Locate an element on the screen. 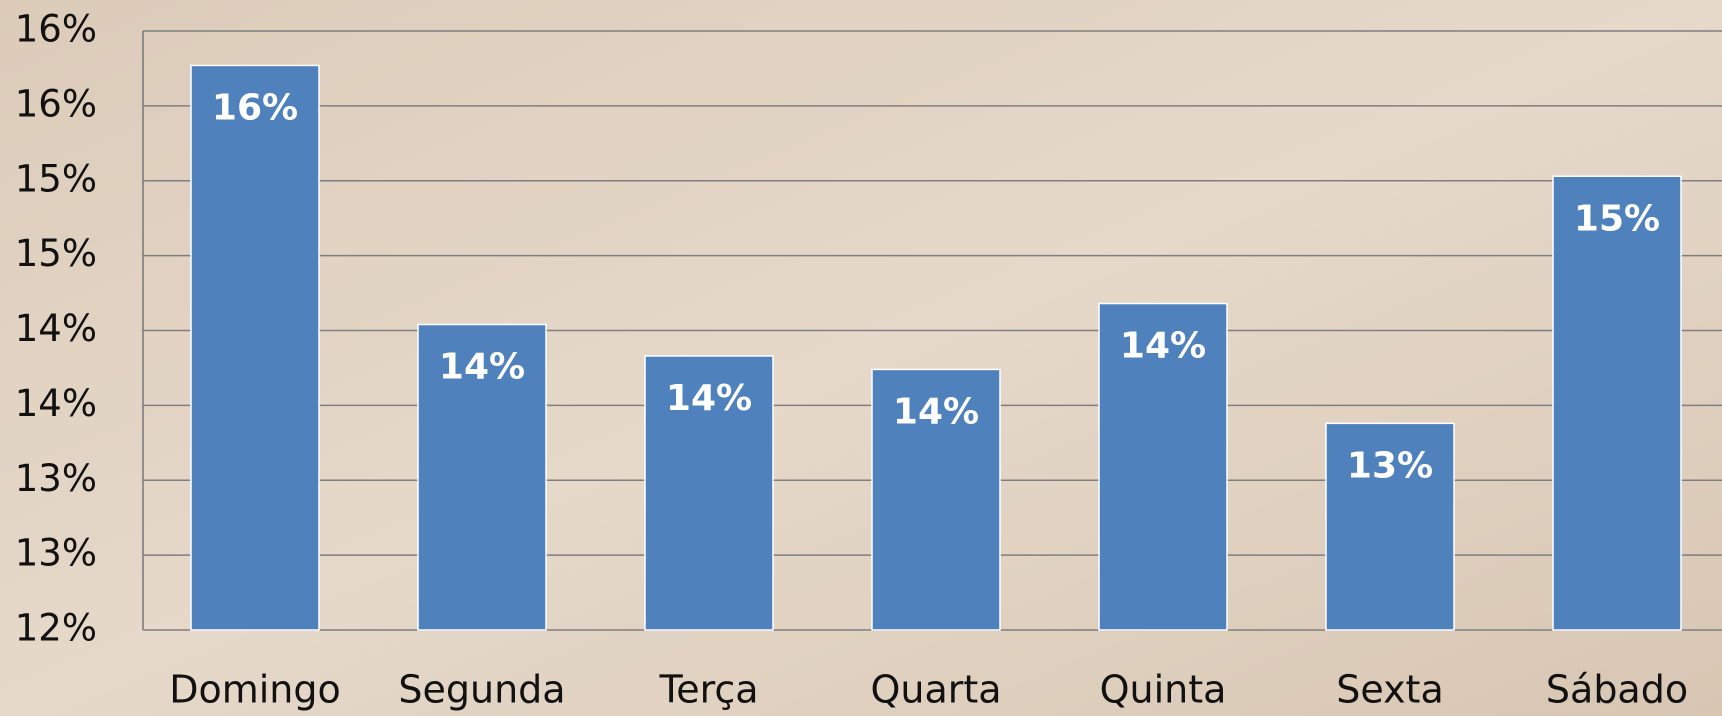  x-tick-label: Segunda is located at coordinates (481, 690).